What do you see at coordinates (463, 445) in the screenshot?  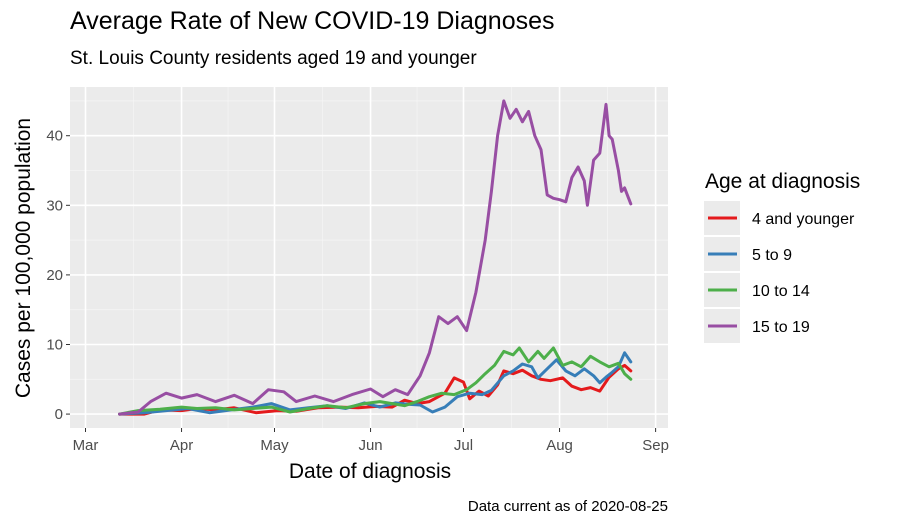 I see `x-tick-label: Jul` at bounding box center [463, 445].